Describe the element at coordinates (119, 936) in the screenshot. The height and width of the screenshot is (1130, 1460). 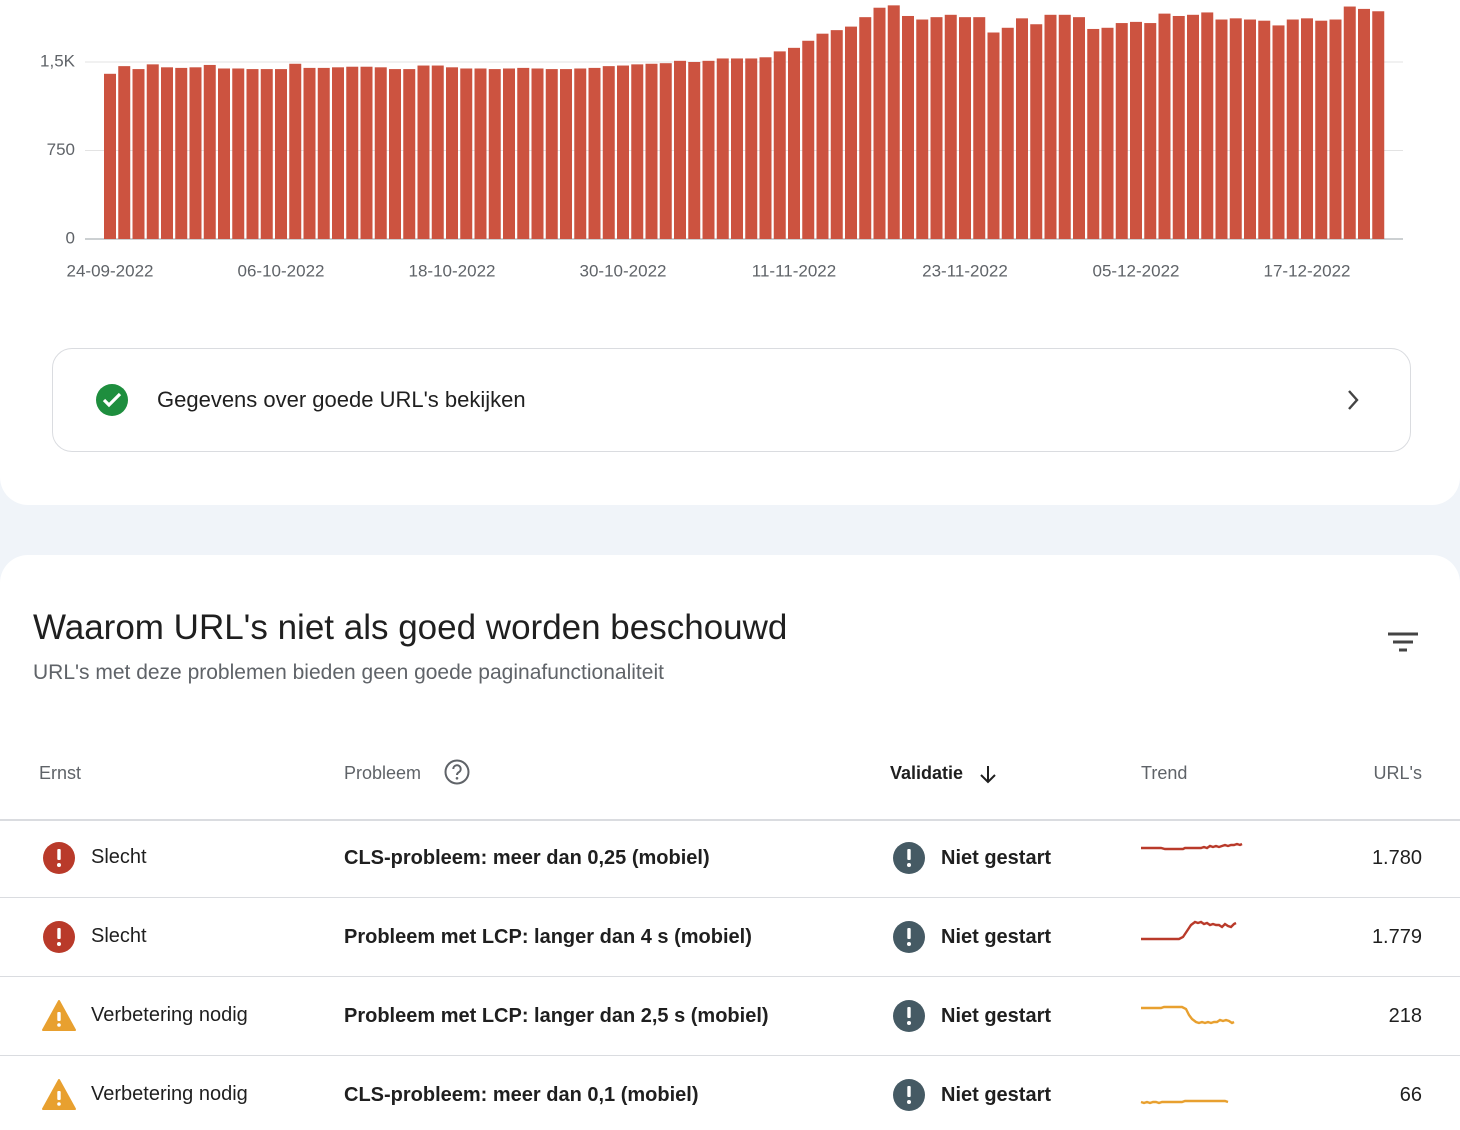
I see `severity: Slecht` at that location.